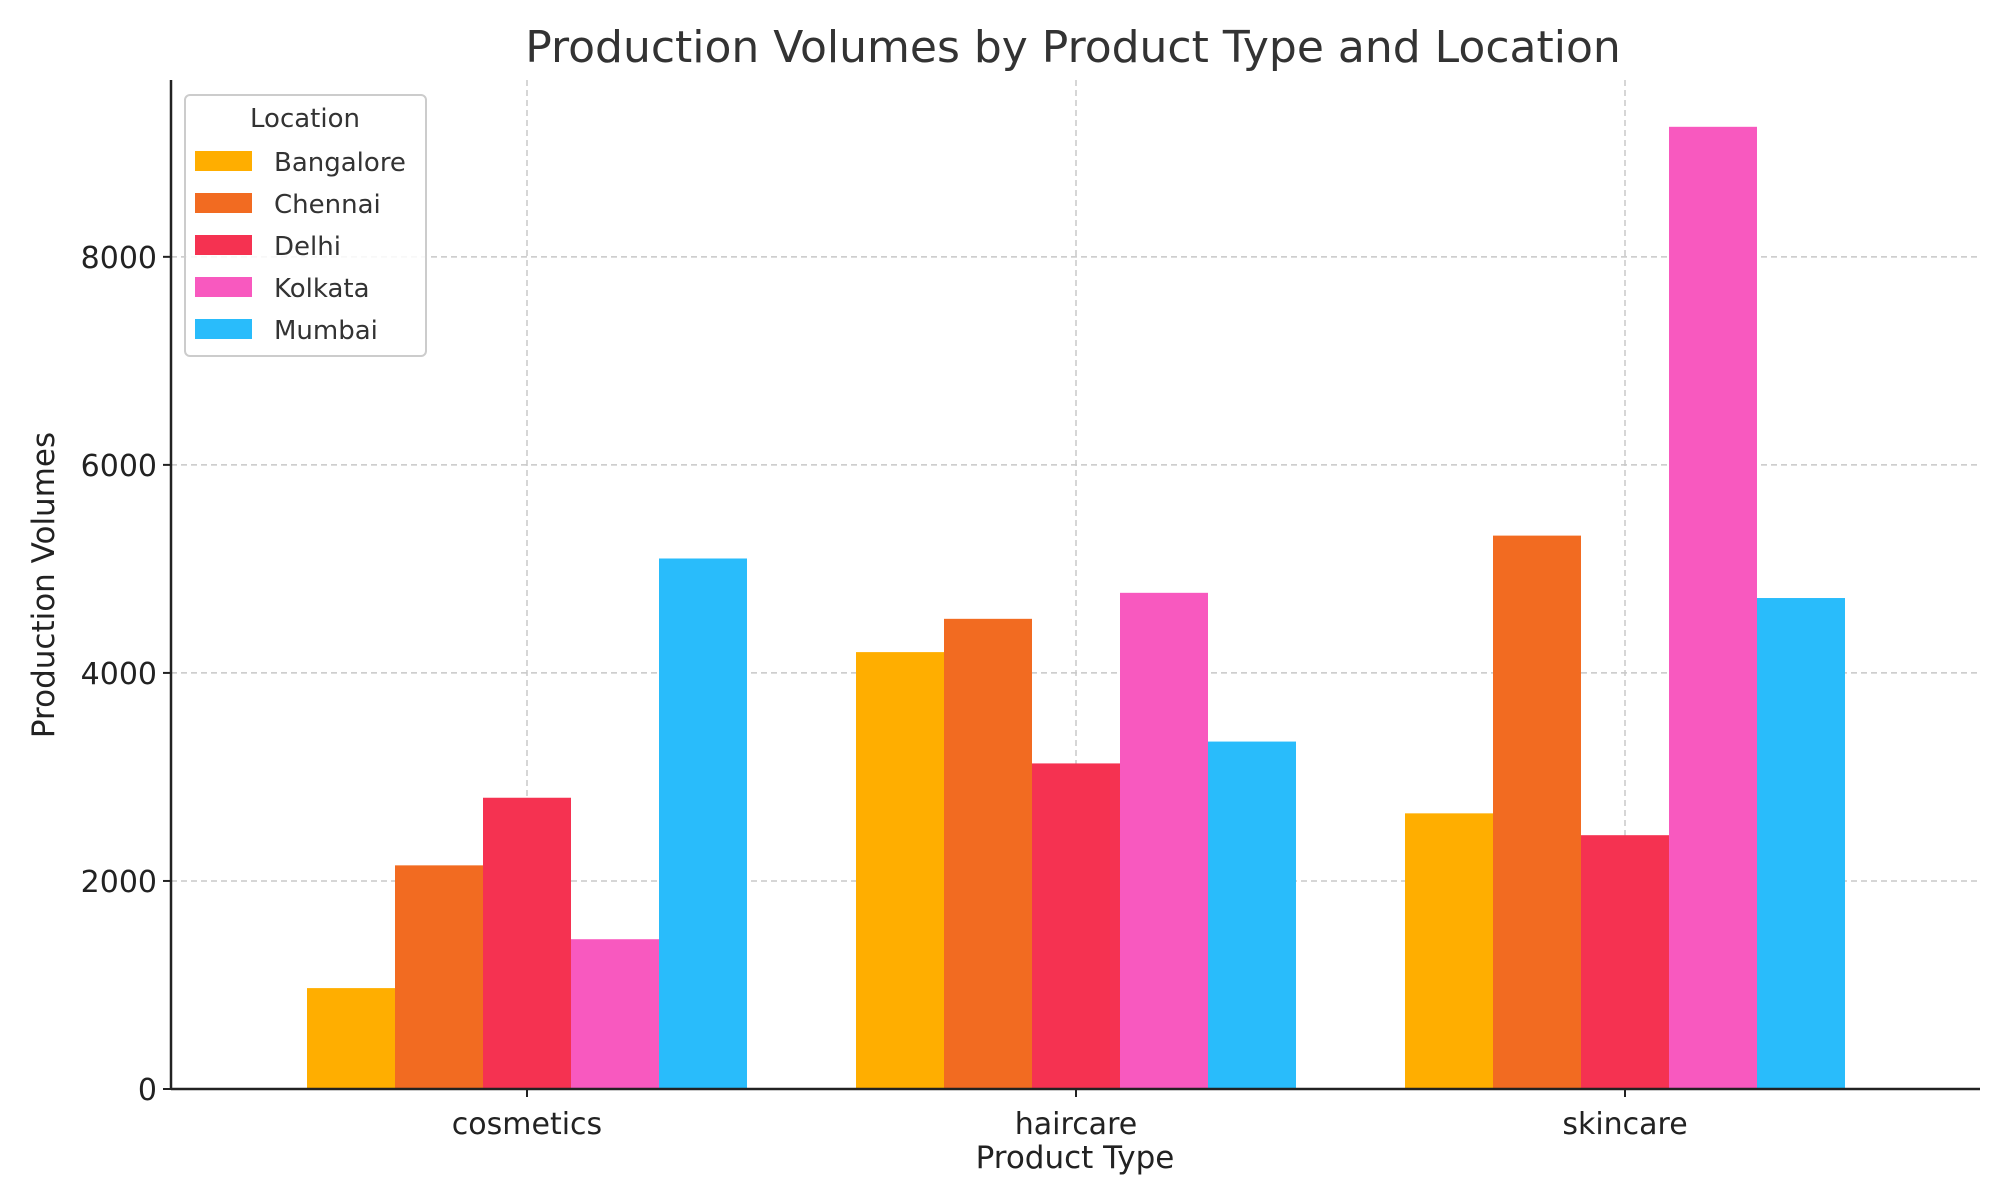 This screenshot has height=1200, width=2000. What do you see at coordinates (1625, 962) in the screenshot?
I see `bar-delhi-skincare` at bounding box center [1625, 962].